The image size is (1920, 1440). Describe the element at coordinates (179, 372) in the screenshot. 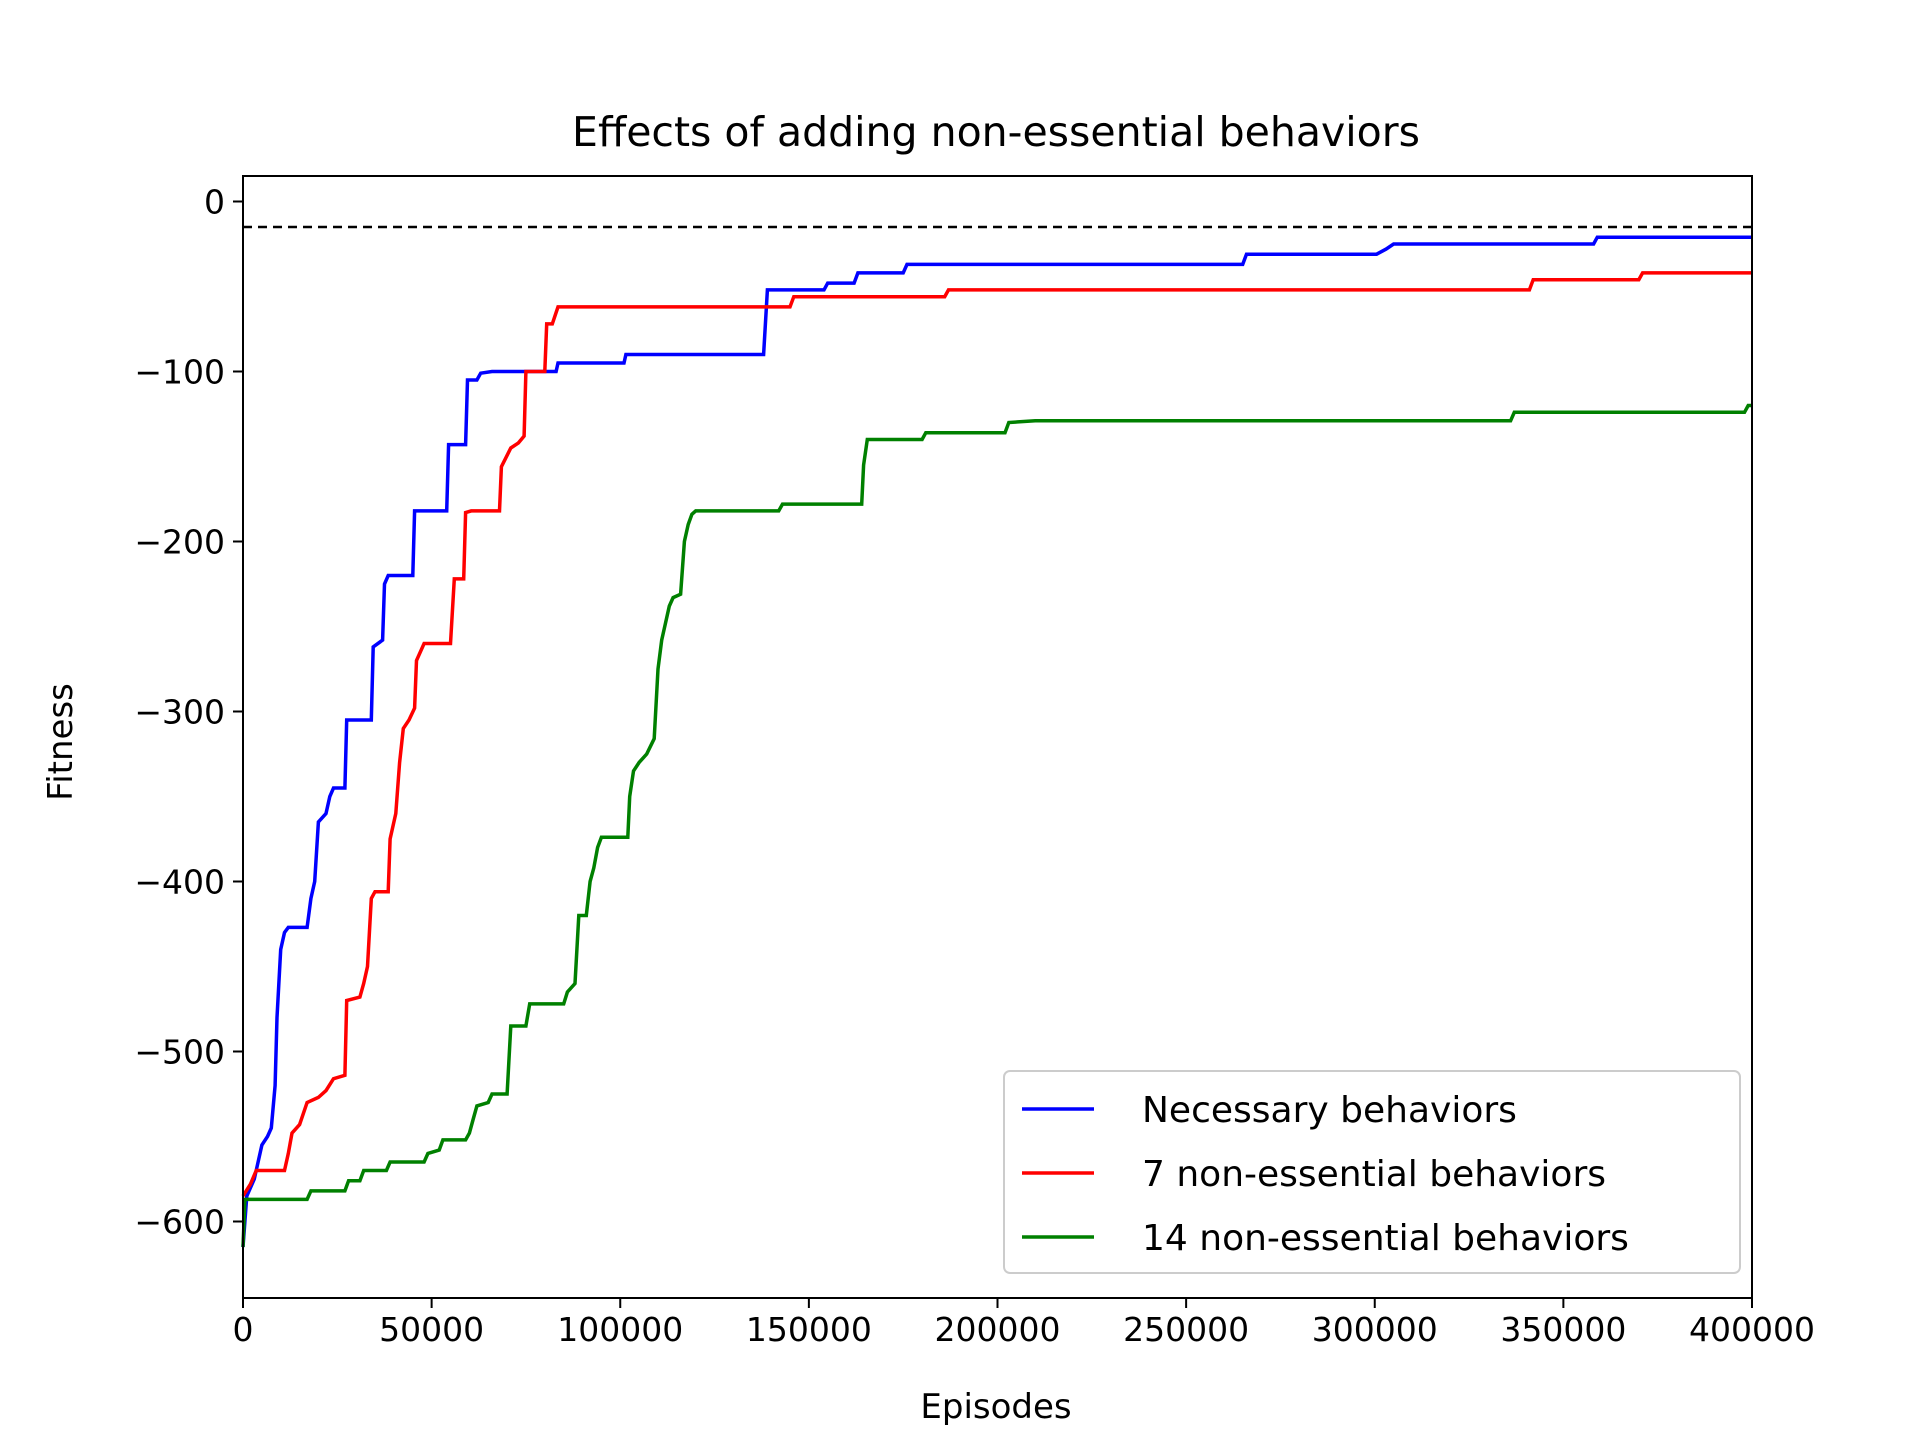

I see `y-tick-label: −100` at that location.